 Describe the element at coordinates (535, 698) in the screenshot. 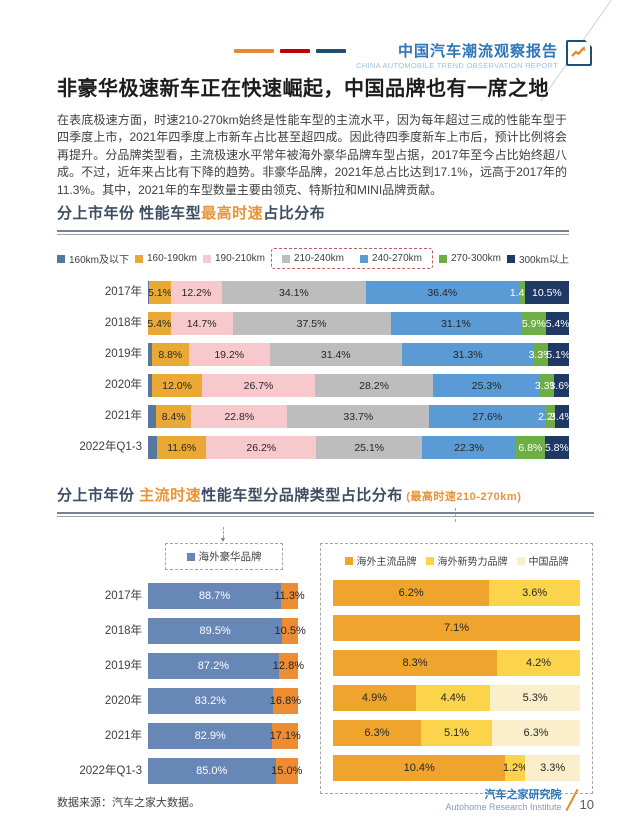

I see `bar-segment: 5.3%` at that location.